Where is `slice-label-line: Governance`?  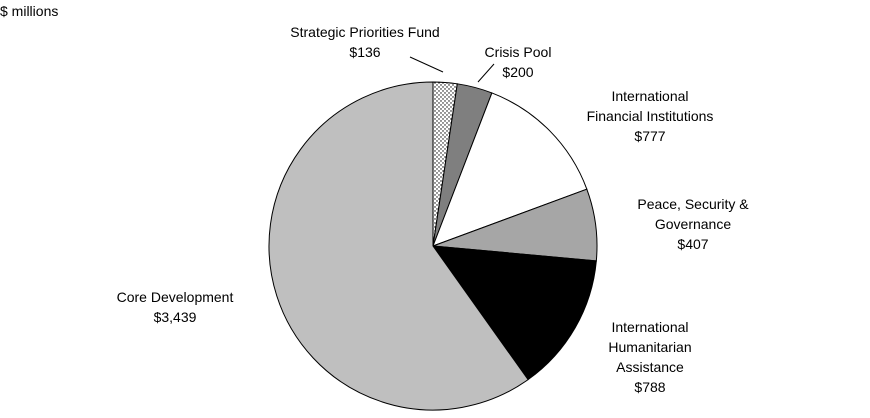 slice-label-line: Governance is located at coordinates (693, 224).